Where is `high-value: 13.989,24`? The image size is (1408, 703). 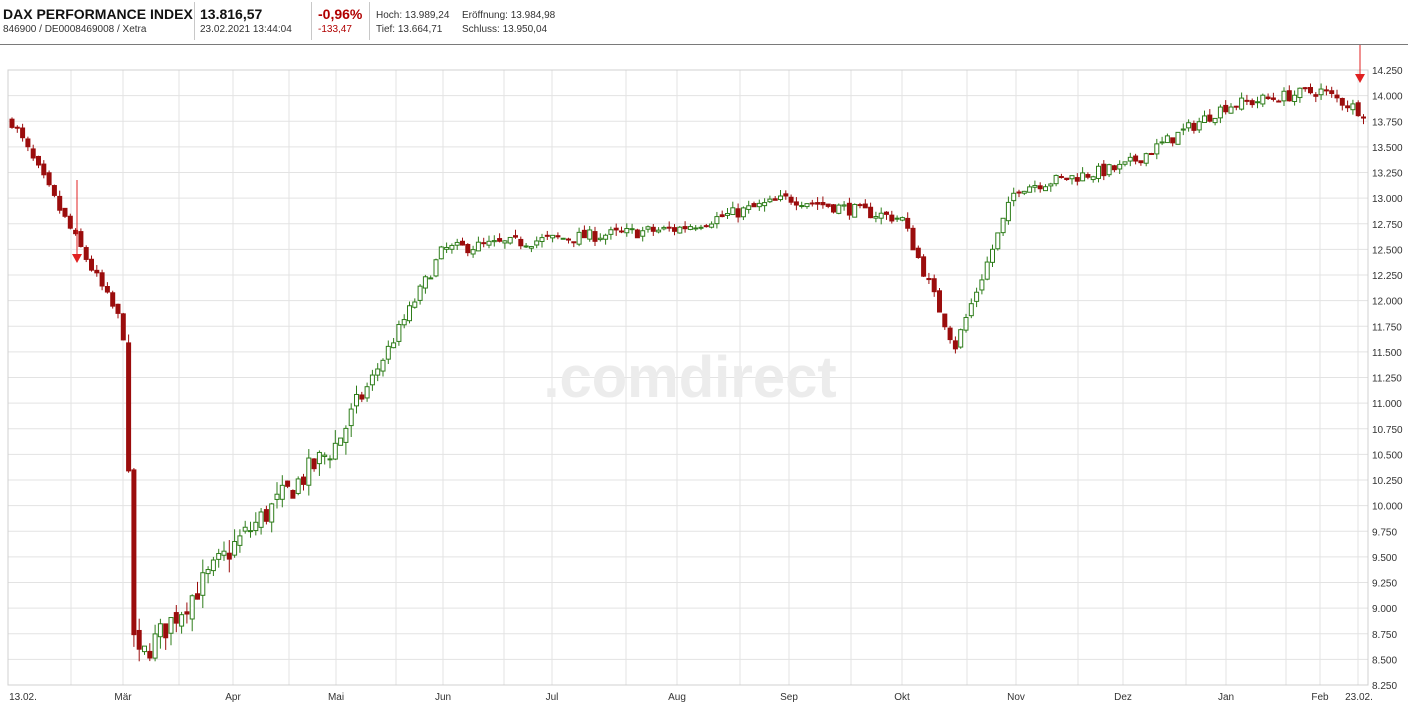 high-value: 13.989,24 is located at coordinates (427, 15).